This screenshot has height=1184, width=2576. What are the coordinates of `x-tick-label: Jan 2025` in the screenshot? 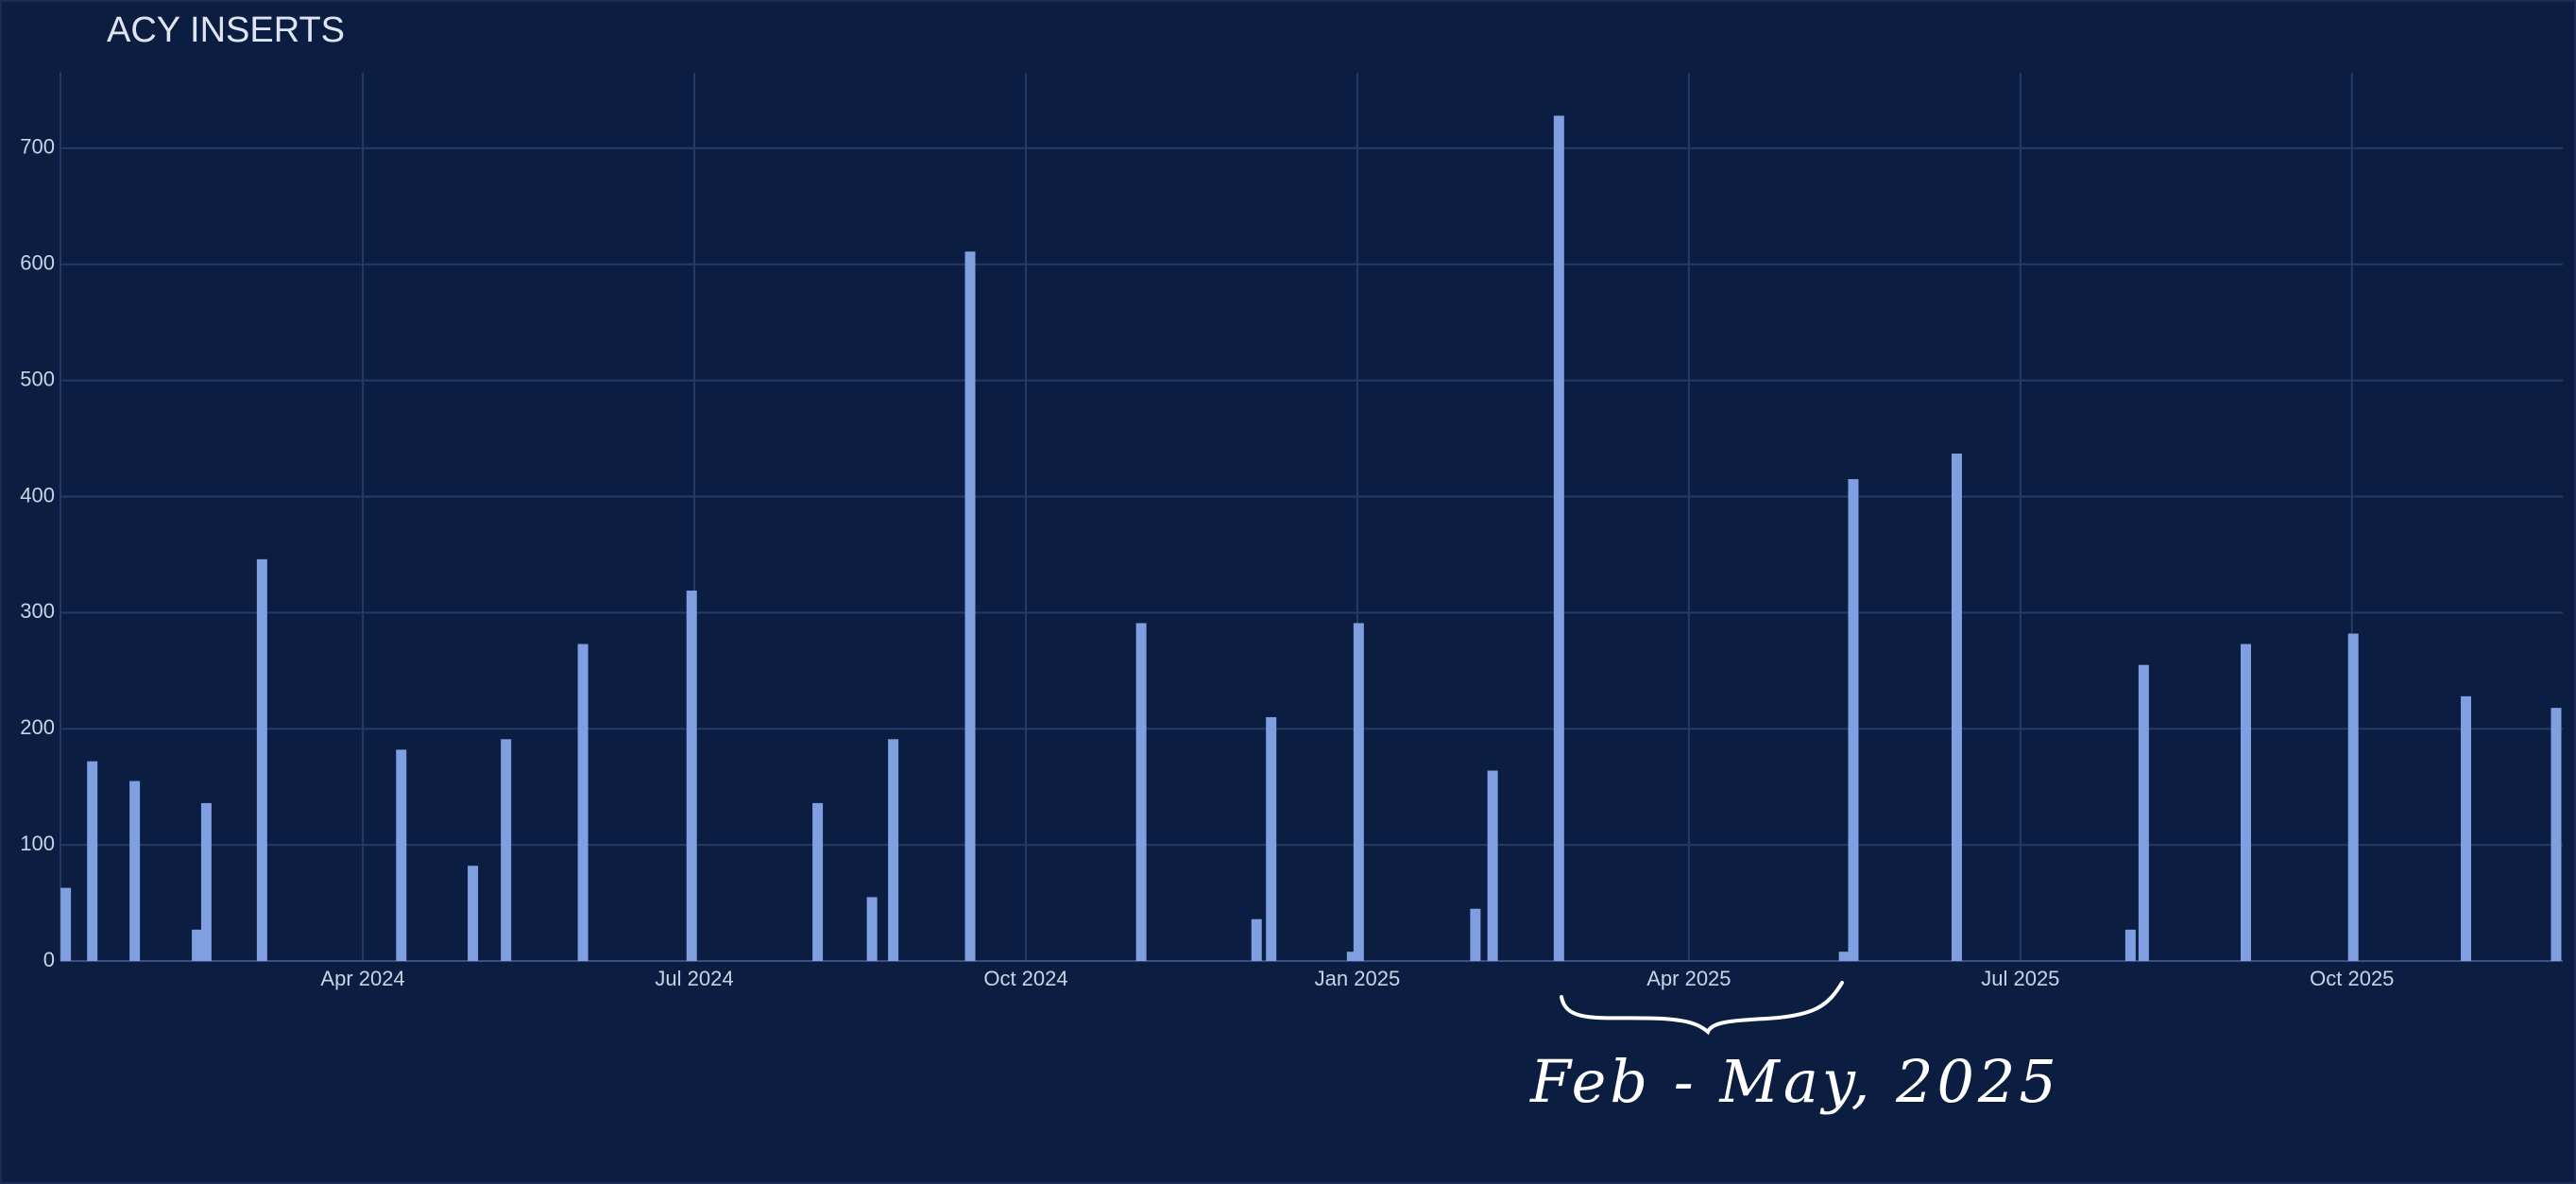 It's located at (1358, 978).